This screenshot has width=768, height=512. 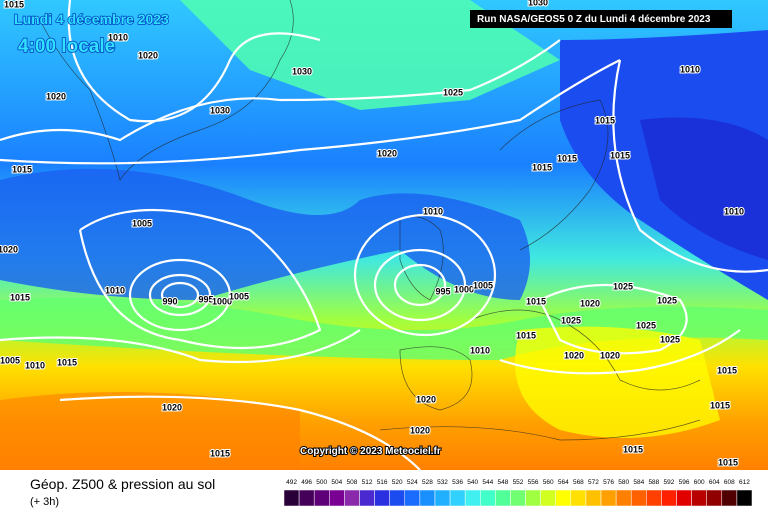 What do you see at coordinates (563, 482) in the screenshot?
I see `scale-label: 564` at bounding box center [563, 482].